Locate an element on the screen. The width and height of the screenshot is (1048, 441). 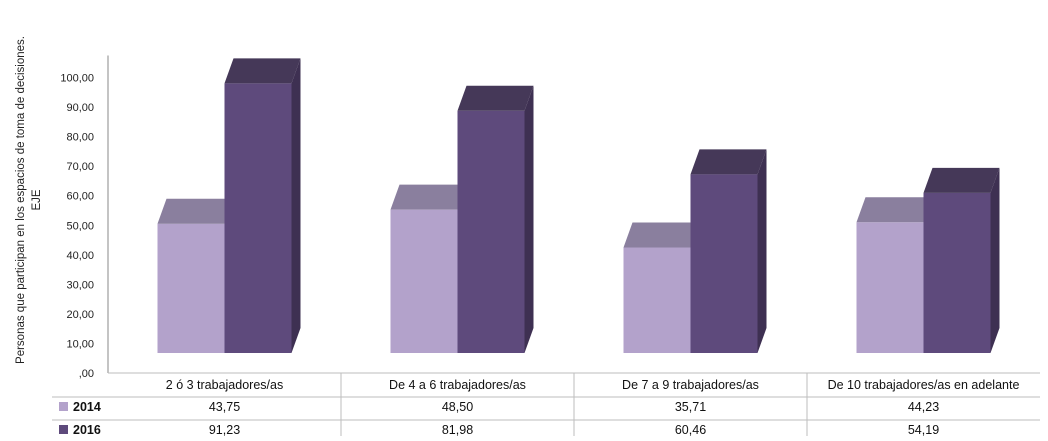
y-tick-label: 50,00 is located at coordinates (80, 226).